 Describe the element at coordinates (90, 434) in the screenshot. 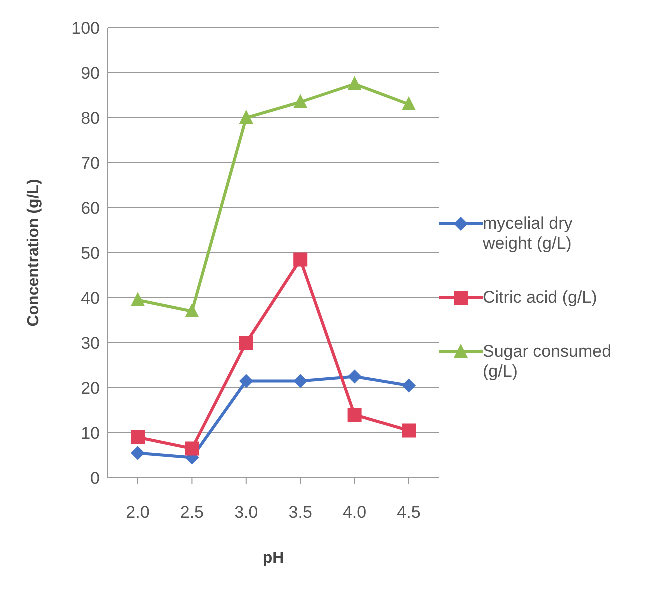

I see `y-tick-label: 10` at that location.